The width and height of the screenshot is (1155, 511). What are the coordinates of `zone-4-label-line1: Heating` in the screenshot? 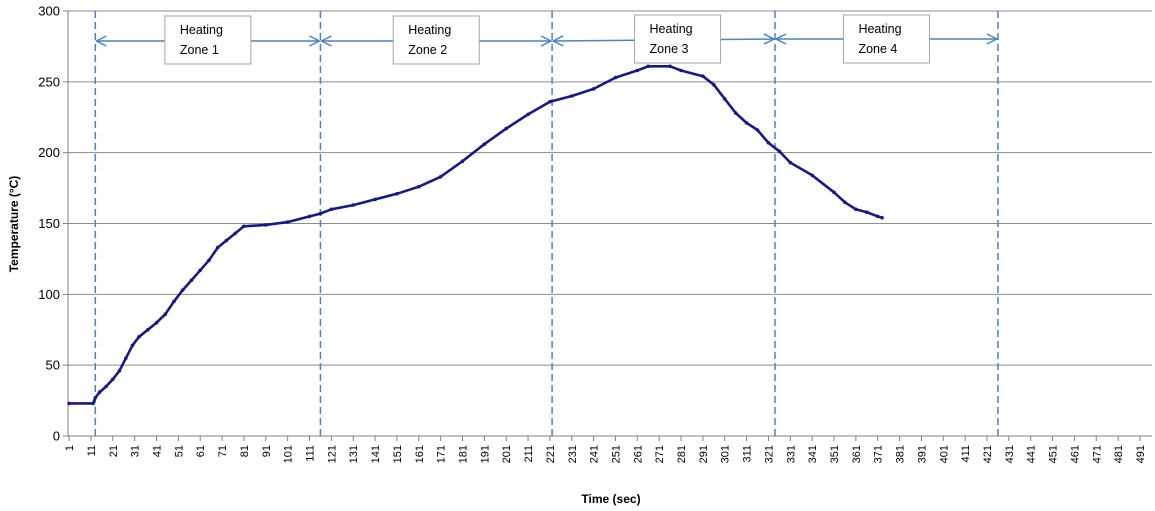 It's located at (879, 29).